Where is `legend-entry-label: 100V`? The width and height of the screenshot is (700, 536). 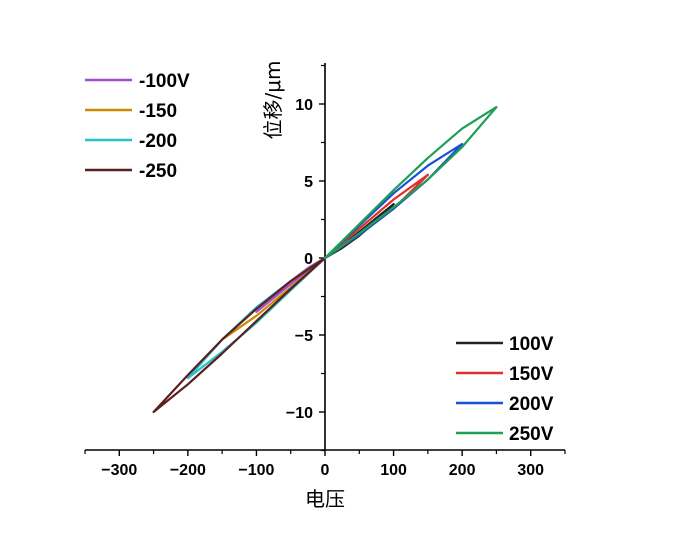 legend-entry-label: 100V is located at coordinates (531, 344).